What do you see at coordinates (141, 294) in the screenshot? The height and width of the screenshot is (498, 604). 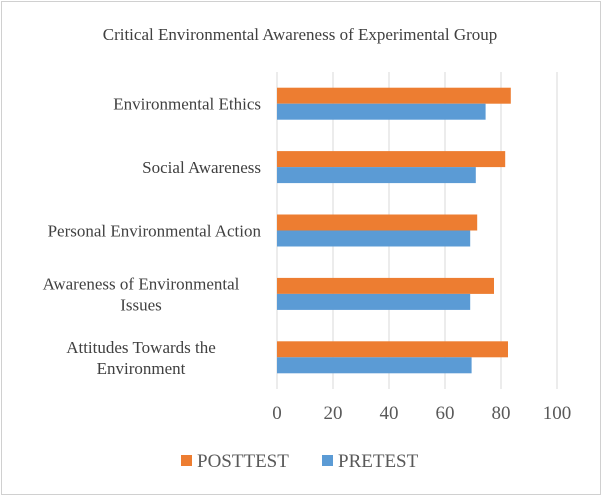 I see `category-label: Awareness of Environmental Issues` at bounding box center [141, 294].